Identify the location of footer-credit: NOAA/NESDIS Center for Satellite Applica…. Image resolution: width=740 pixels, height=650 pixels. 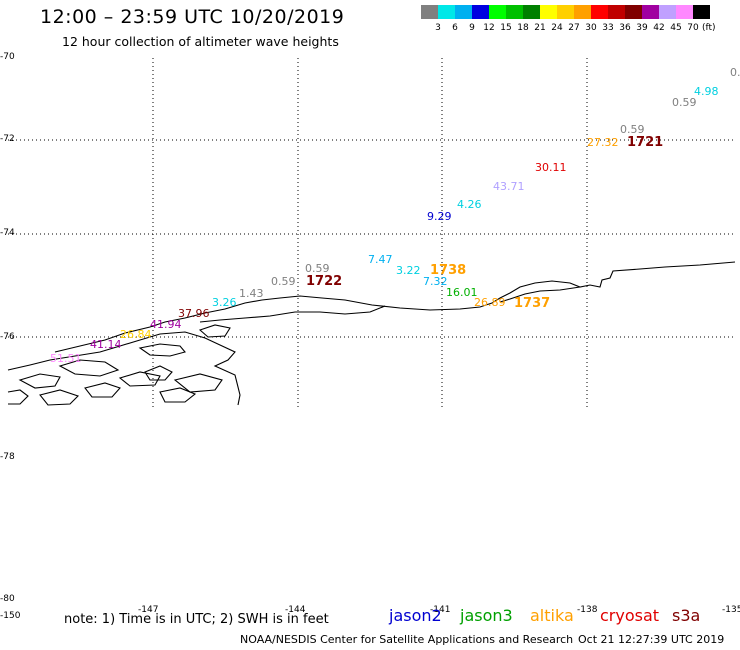
(407, 639).